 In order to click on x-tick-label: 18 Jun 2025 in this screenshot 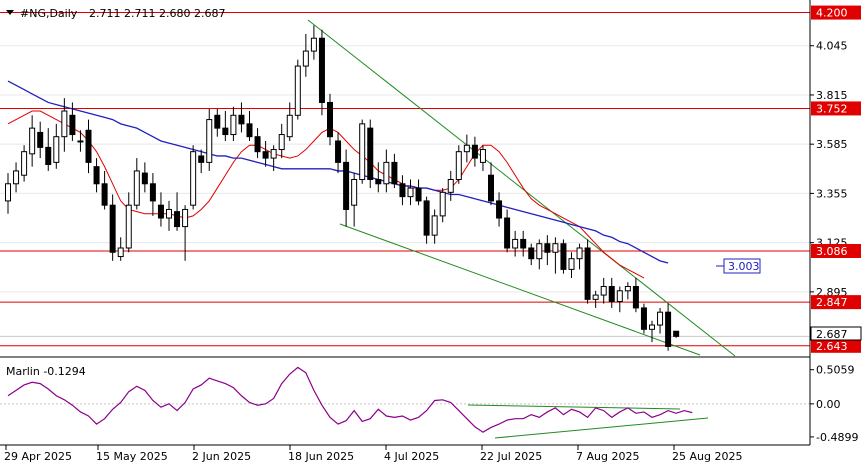, I will do `click(321, 456)`.